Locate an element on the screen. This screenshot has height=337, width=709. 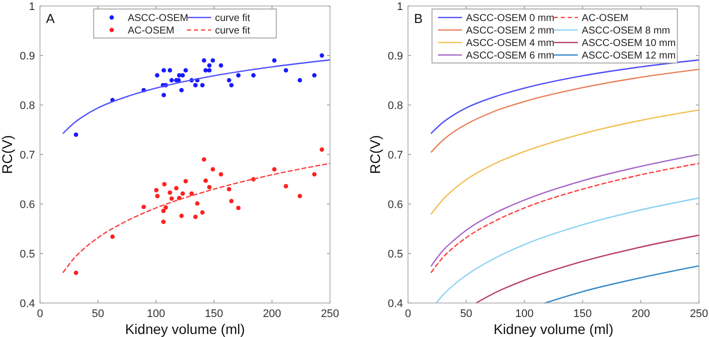
legend-label: ASCC-OSEM 2 mm is located at coordinates (510, 31).